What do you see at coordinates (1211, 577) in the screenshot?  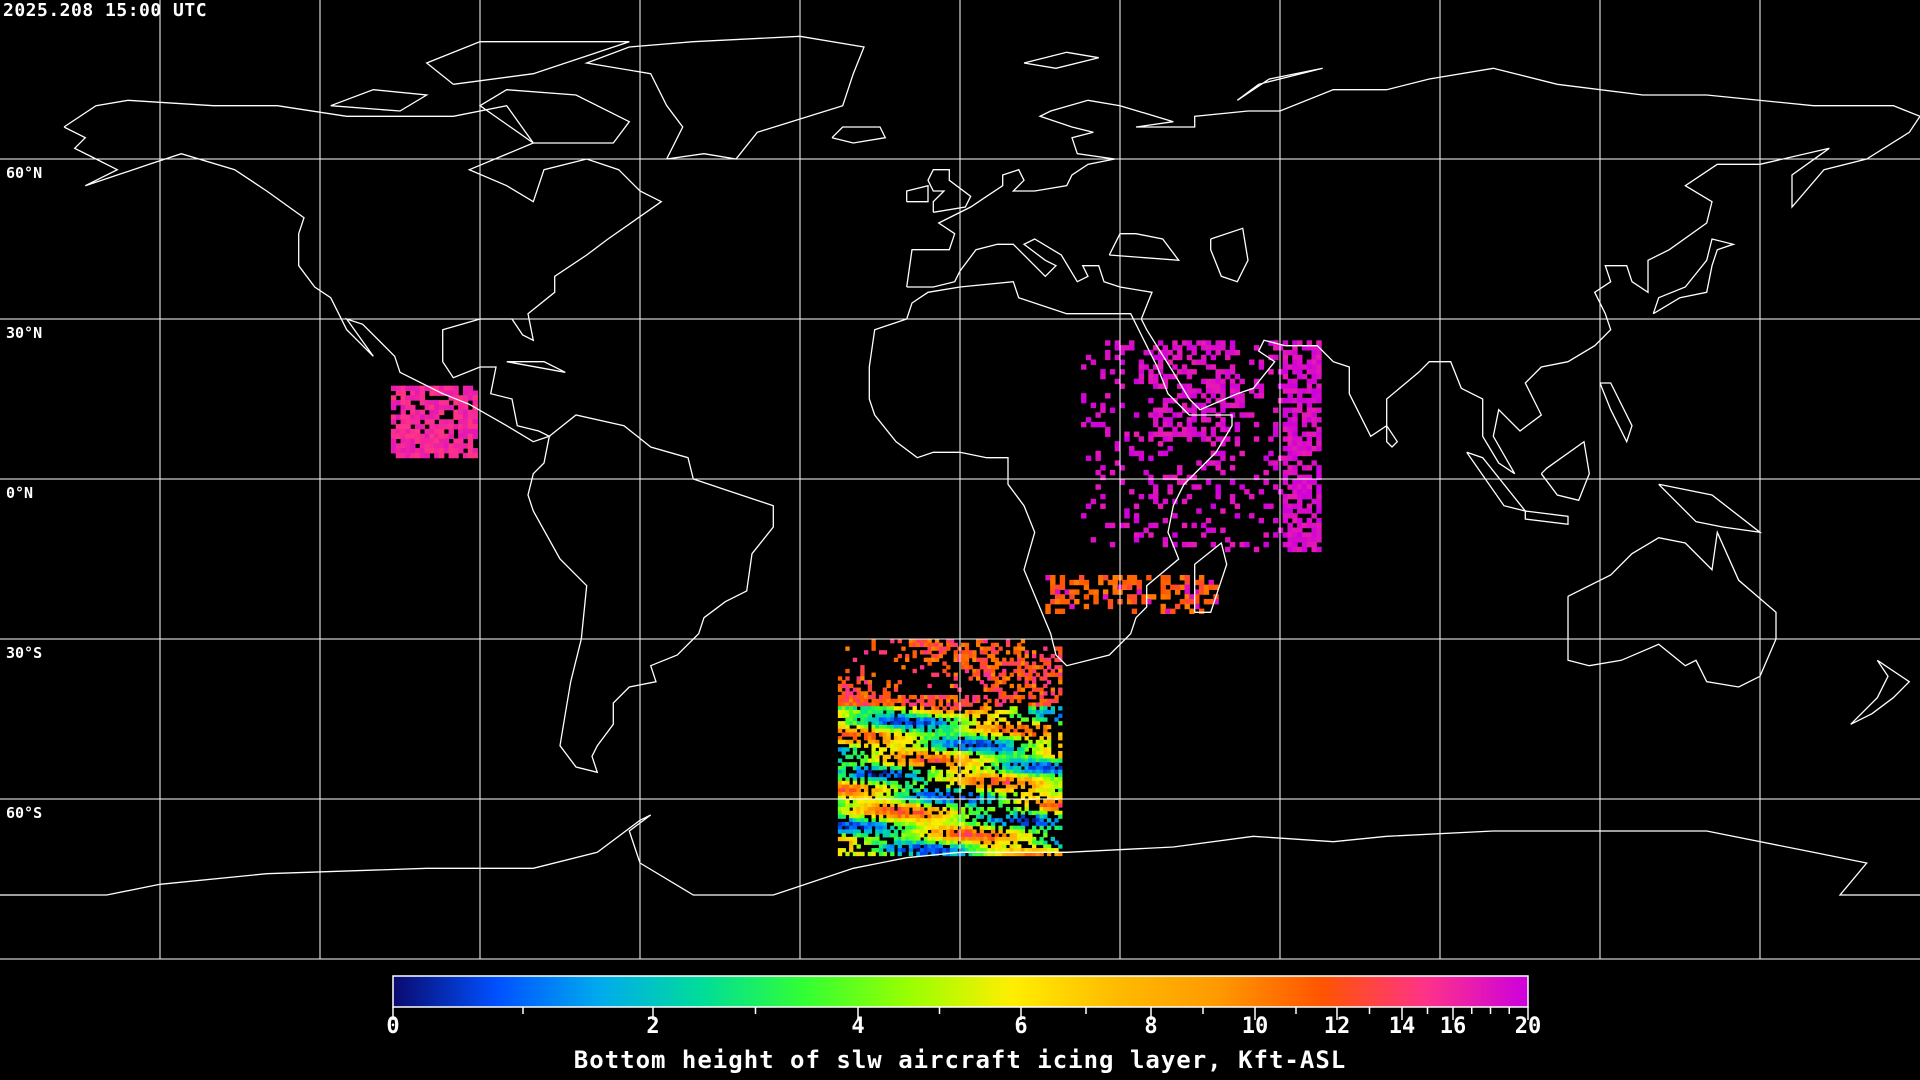 I see `coastline-madagascar` at bounding box center [1211, 577].